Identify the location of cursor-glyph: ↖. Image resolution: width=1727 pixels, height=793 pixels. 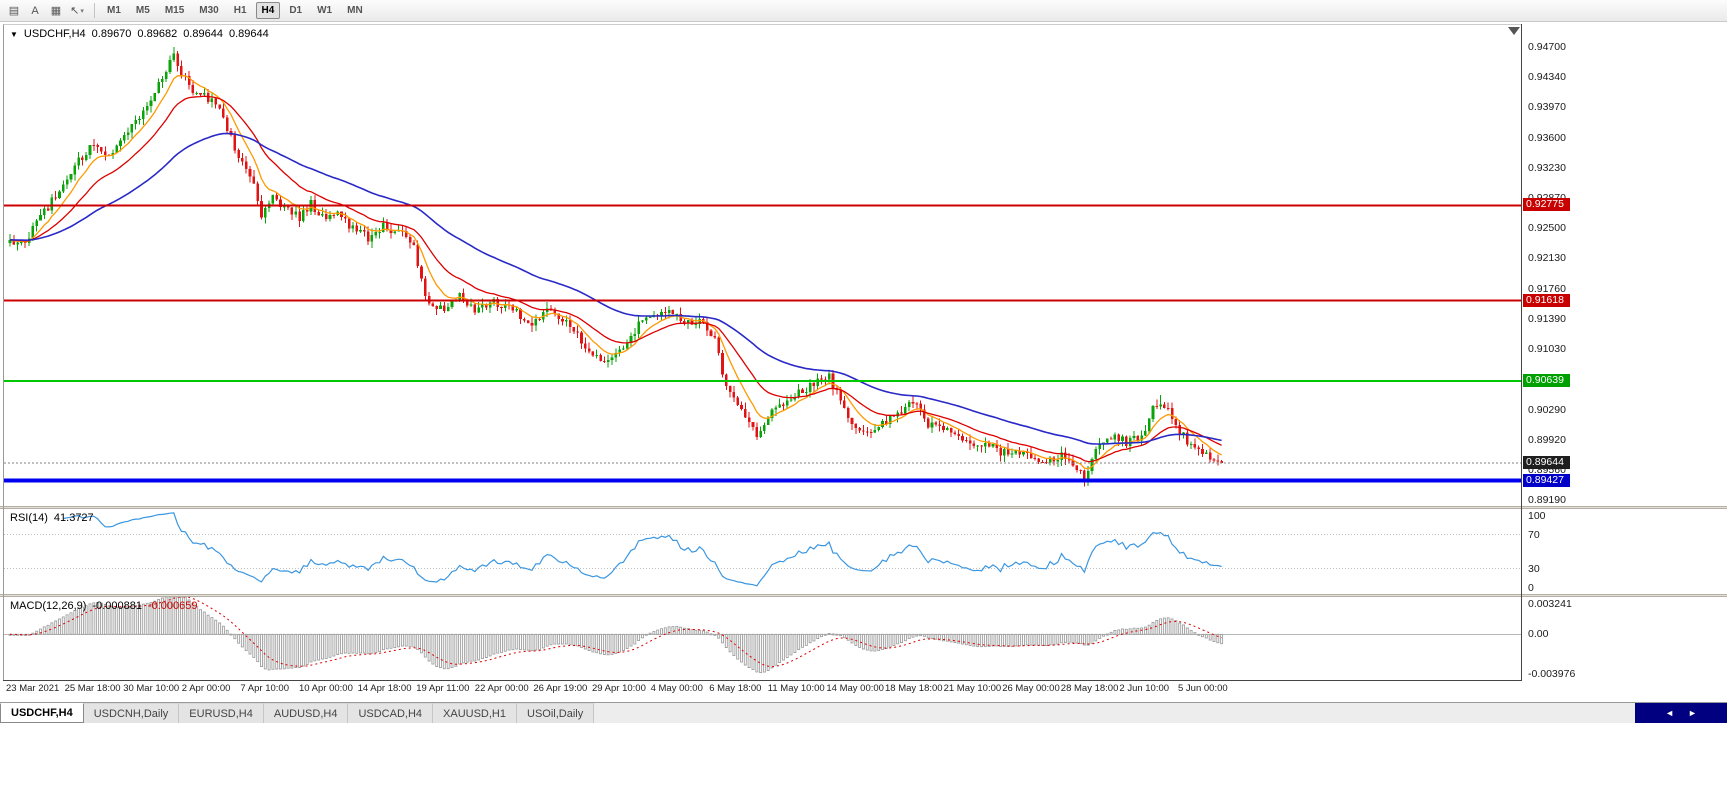
(75, 11).